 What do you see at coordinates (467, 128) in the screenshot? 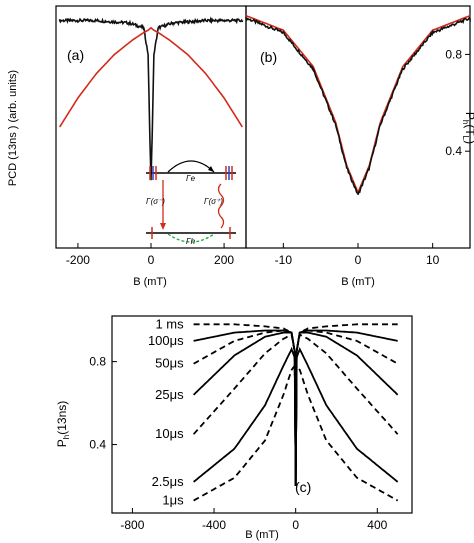
I see `panel-b-ylabel: Ph(TL)` at bounding box center [467, 128].